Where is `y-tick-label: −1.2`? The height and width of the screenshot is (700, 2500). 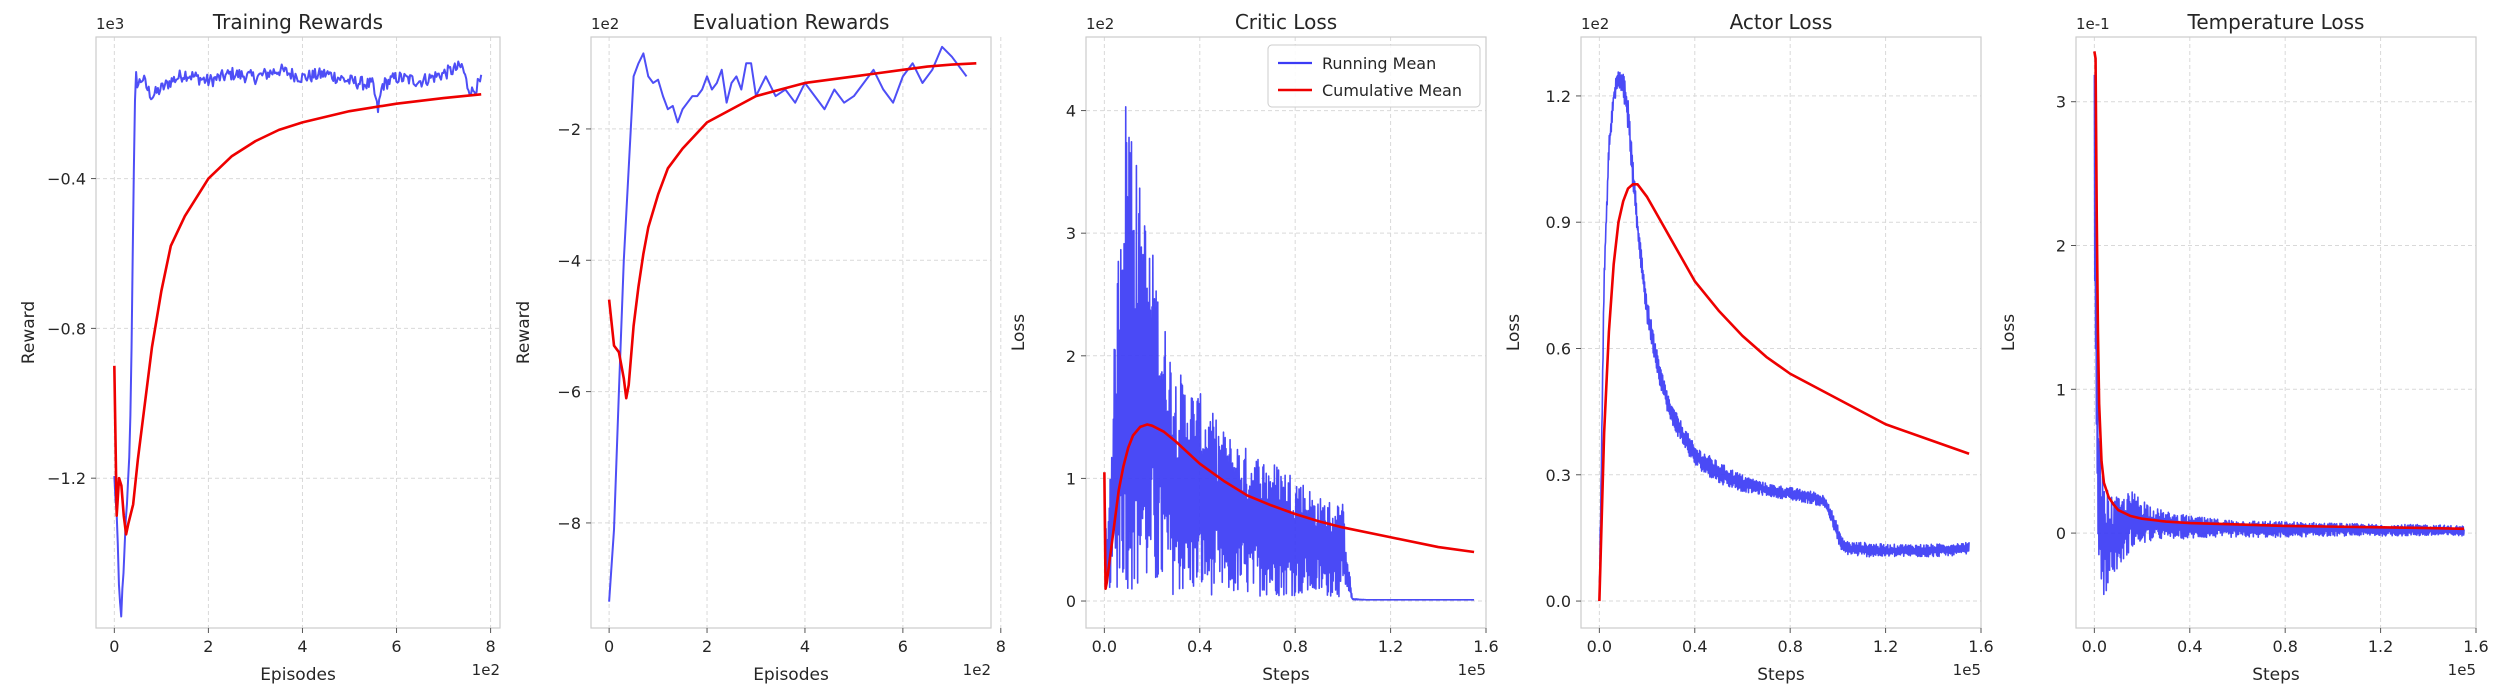 y-tick-label: −1.2 is located at coordinates (66, 478).